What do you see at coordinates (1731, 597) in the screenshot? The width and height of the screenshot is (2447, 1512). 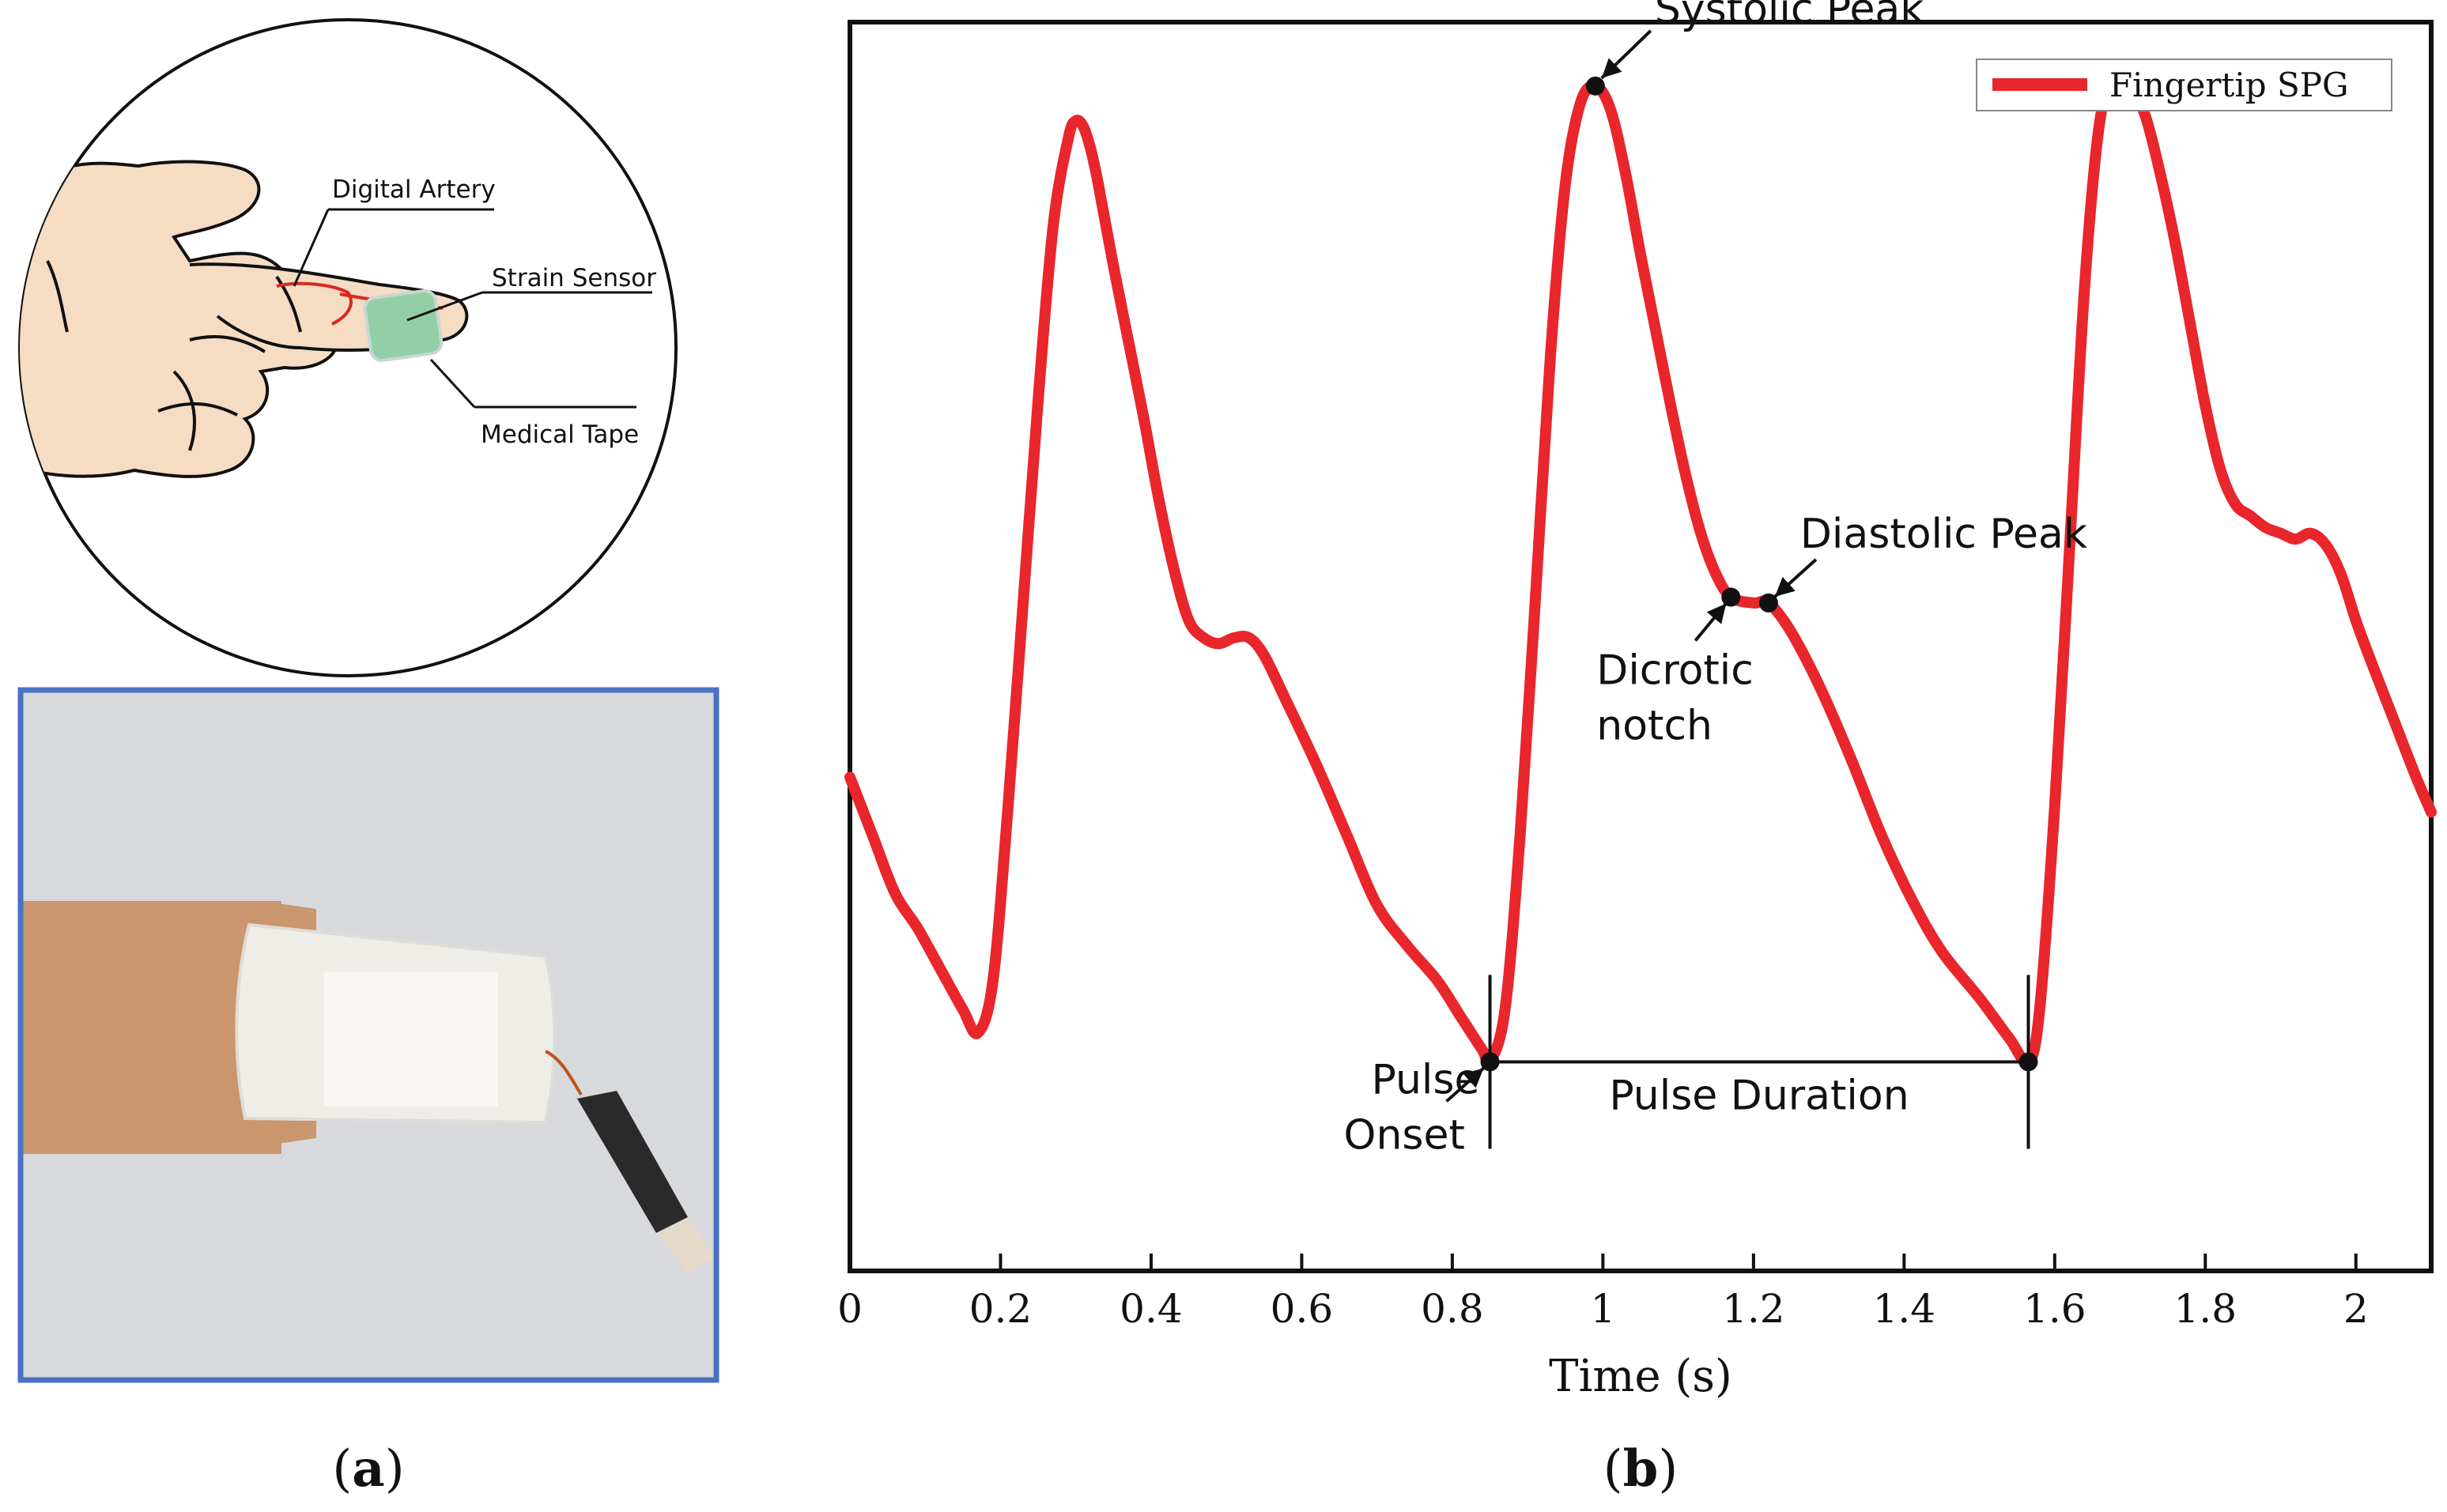 I see `dicrotic-notch-marker` at bounding box center [1731, 597].